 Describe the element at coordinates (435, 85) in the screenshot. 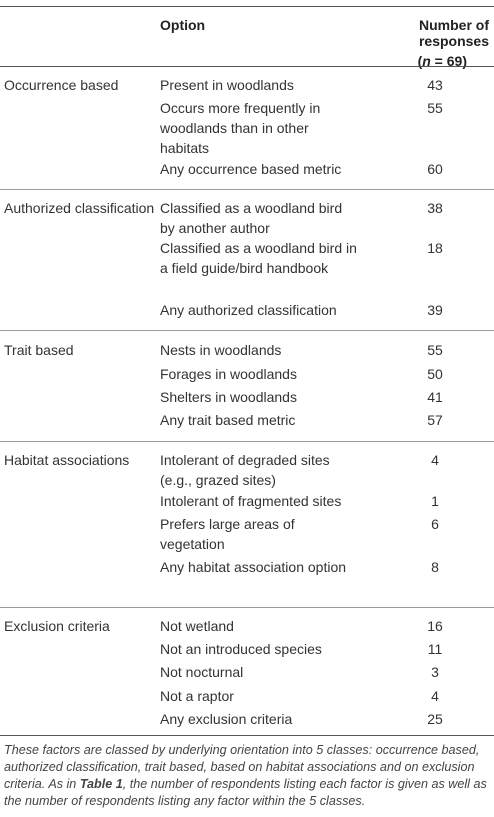

I see `count-cell: 43` at that location.